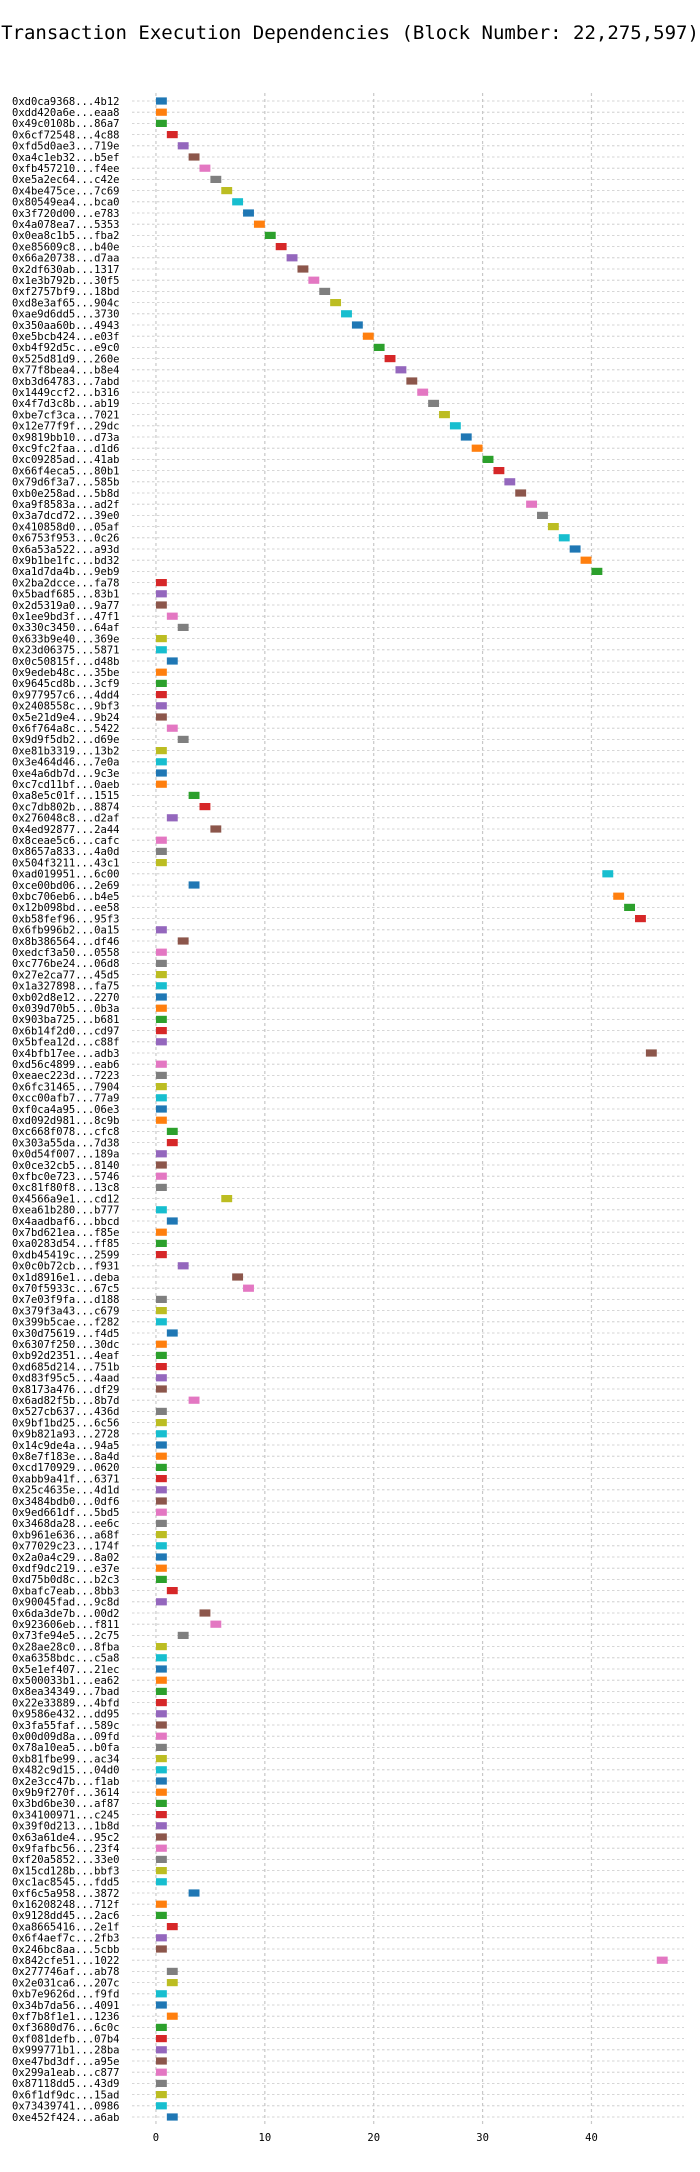 The height and width of the screenshot is (2172, 700). What do you see at coordinates (65, 1827) in the screenshot?
I see `transaction-label: 0x39f0d213...1b8d` at bounding box center [65, 1827].